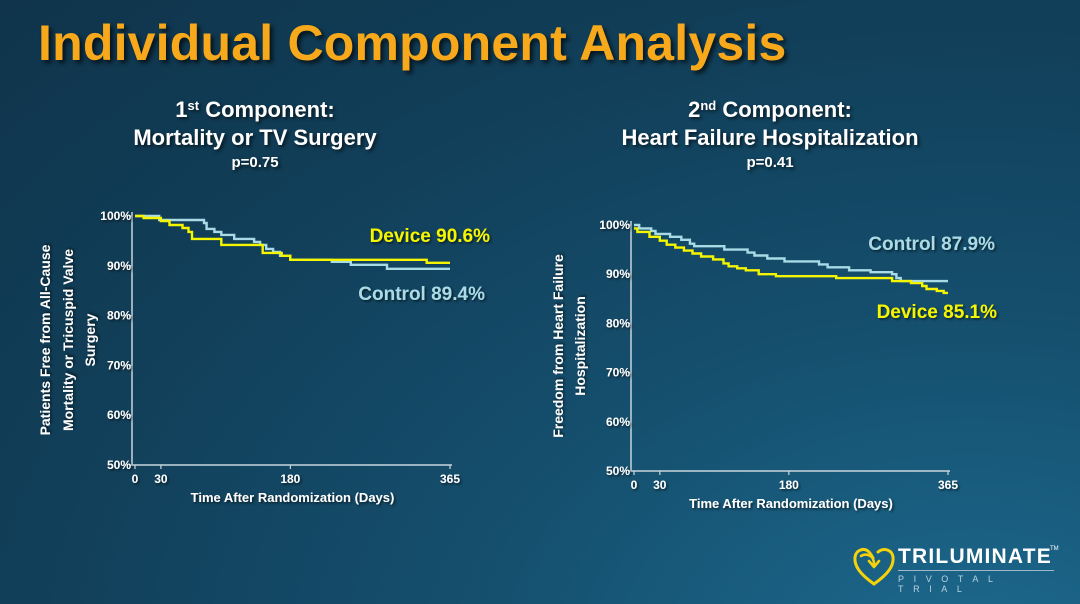  What do you see at coordinates (421, 294) in the screenshot?
I see `series-label-control: Control 89.4%` at bounding box center [421, 294].